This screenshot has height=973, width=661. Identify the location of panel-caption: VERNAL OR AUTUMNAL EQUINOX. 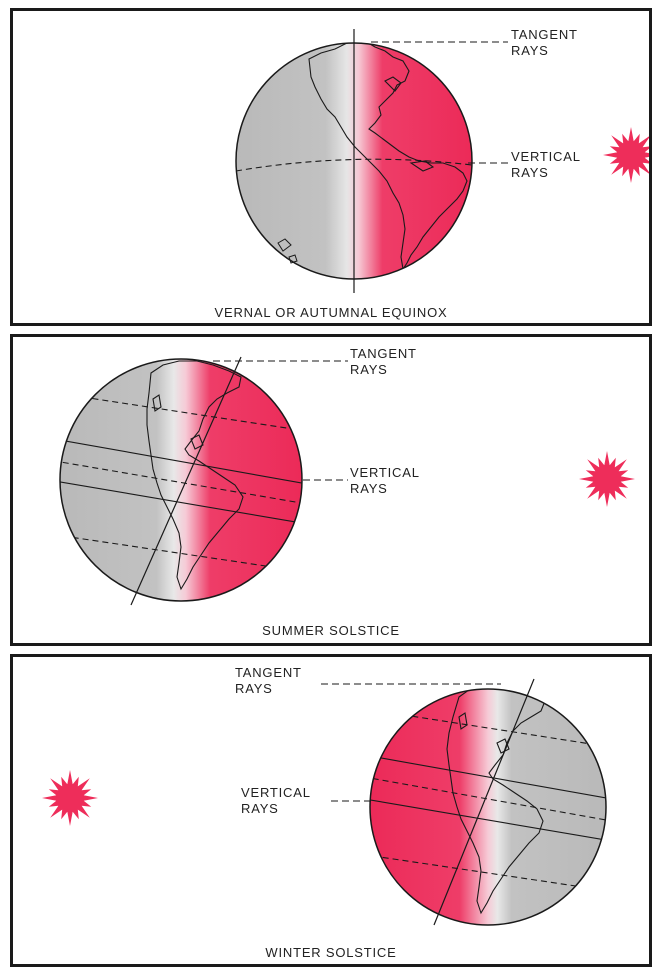
(331, 312).